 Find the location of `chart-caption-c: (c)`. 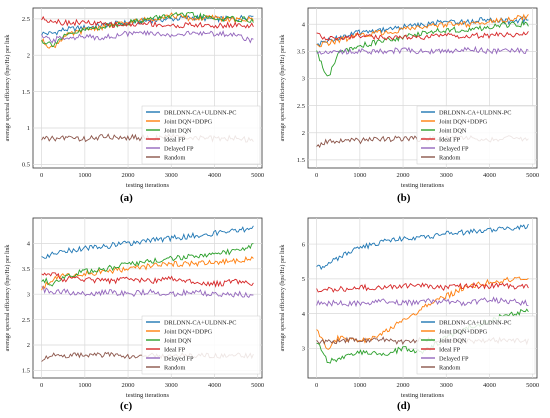

chart-caption-c: (c) is located at coordinates (126, 406).